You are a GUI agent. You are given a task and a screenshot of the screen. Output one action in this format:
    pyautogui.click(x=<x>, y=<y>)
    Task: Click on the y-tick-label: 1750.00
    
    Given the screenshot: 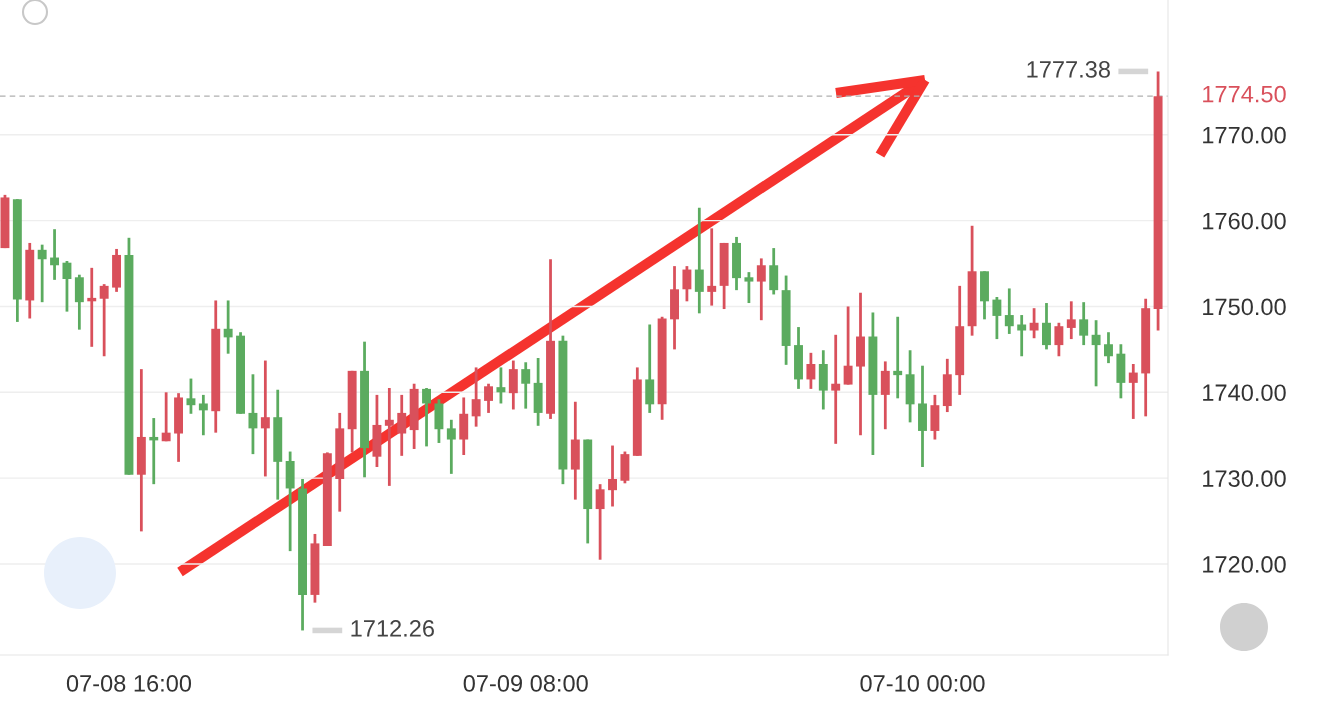 What is the action you would take?
    pyautogui.click(x=1244, y=307)
    